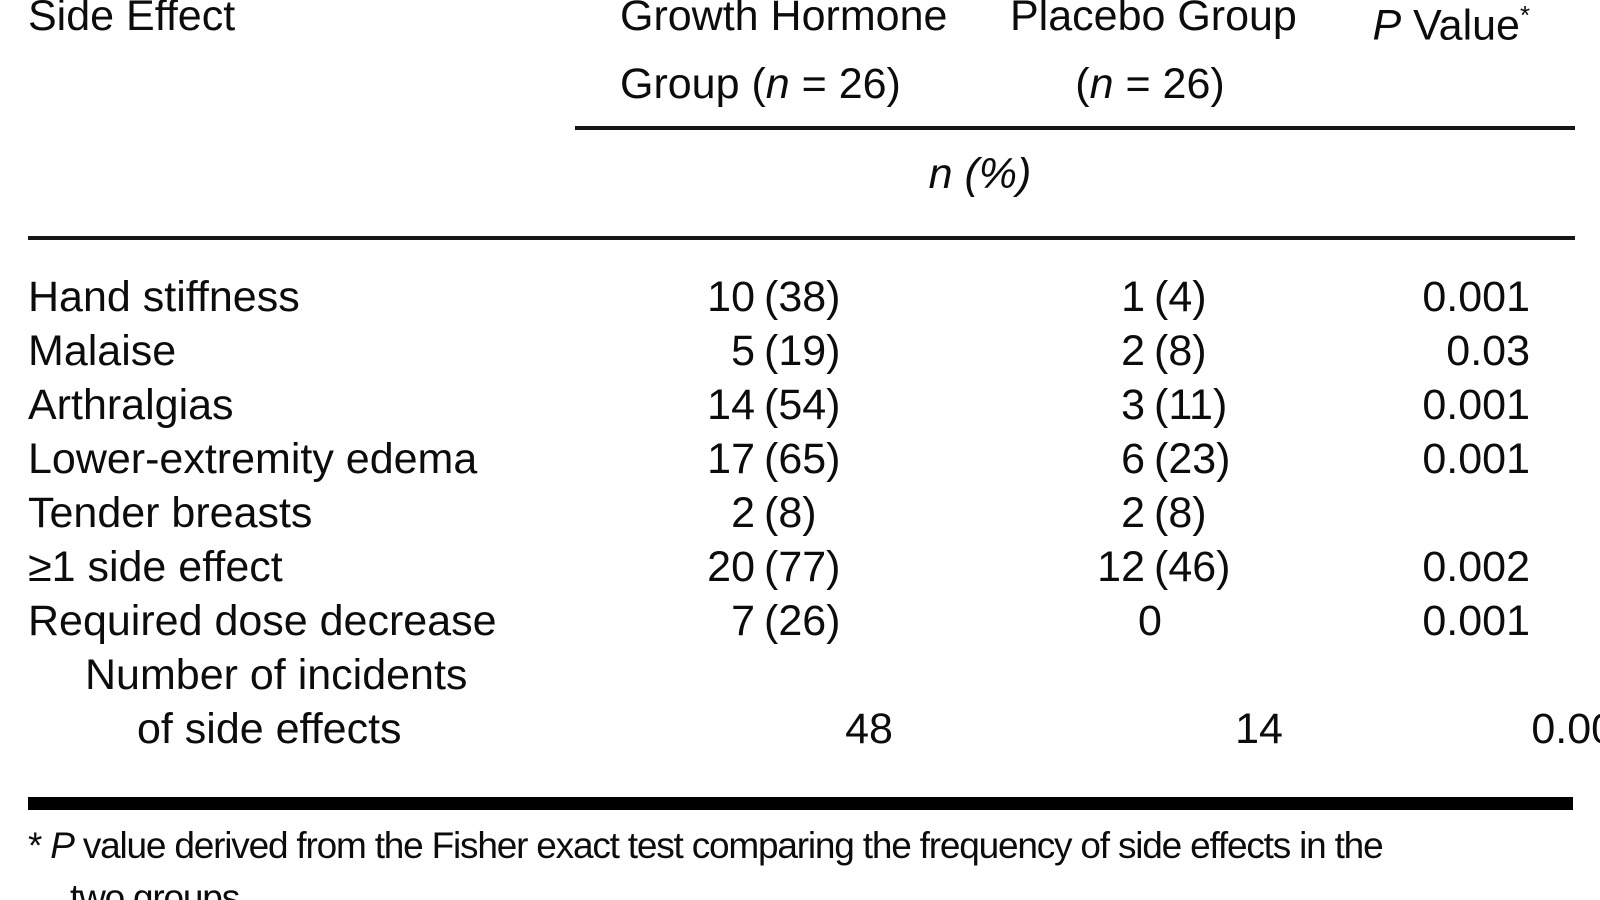 The image size is (1600, 900). I want to click on growth-hormone-cell: 20 (77), so click(774, 567).